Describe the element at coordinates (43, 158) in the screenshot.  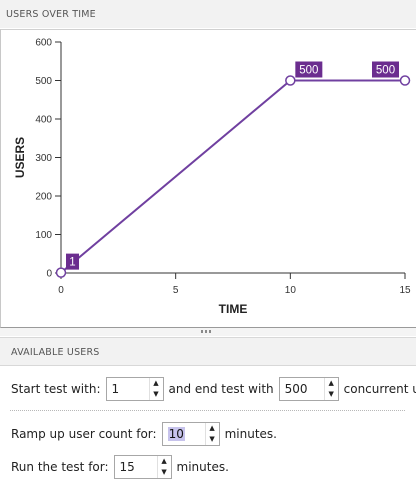
I see `y-tick-label: 300` at that location.